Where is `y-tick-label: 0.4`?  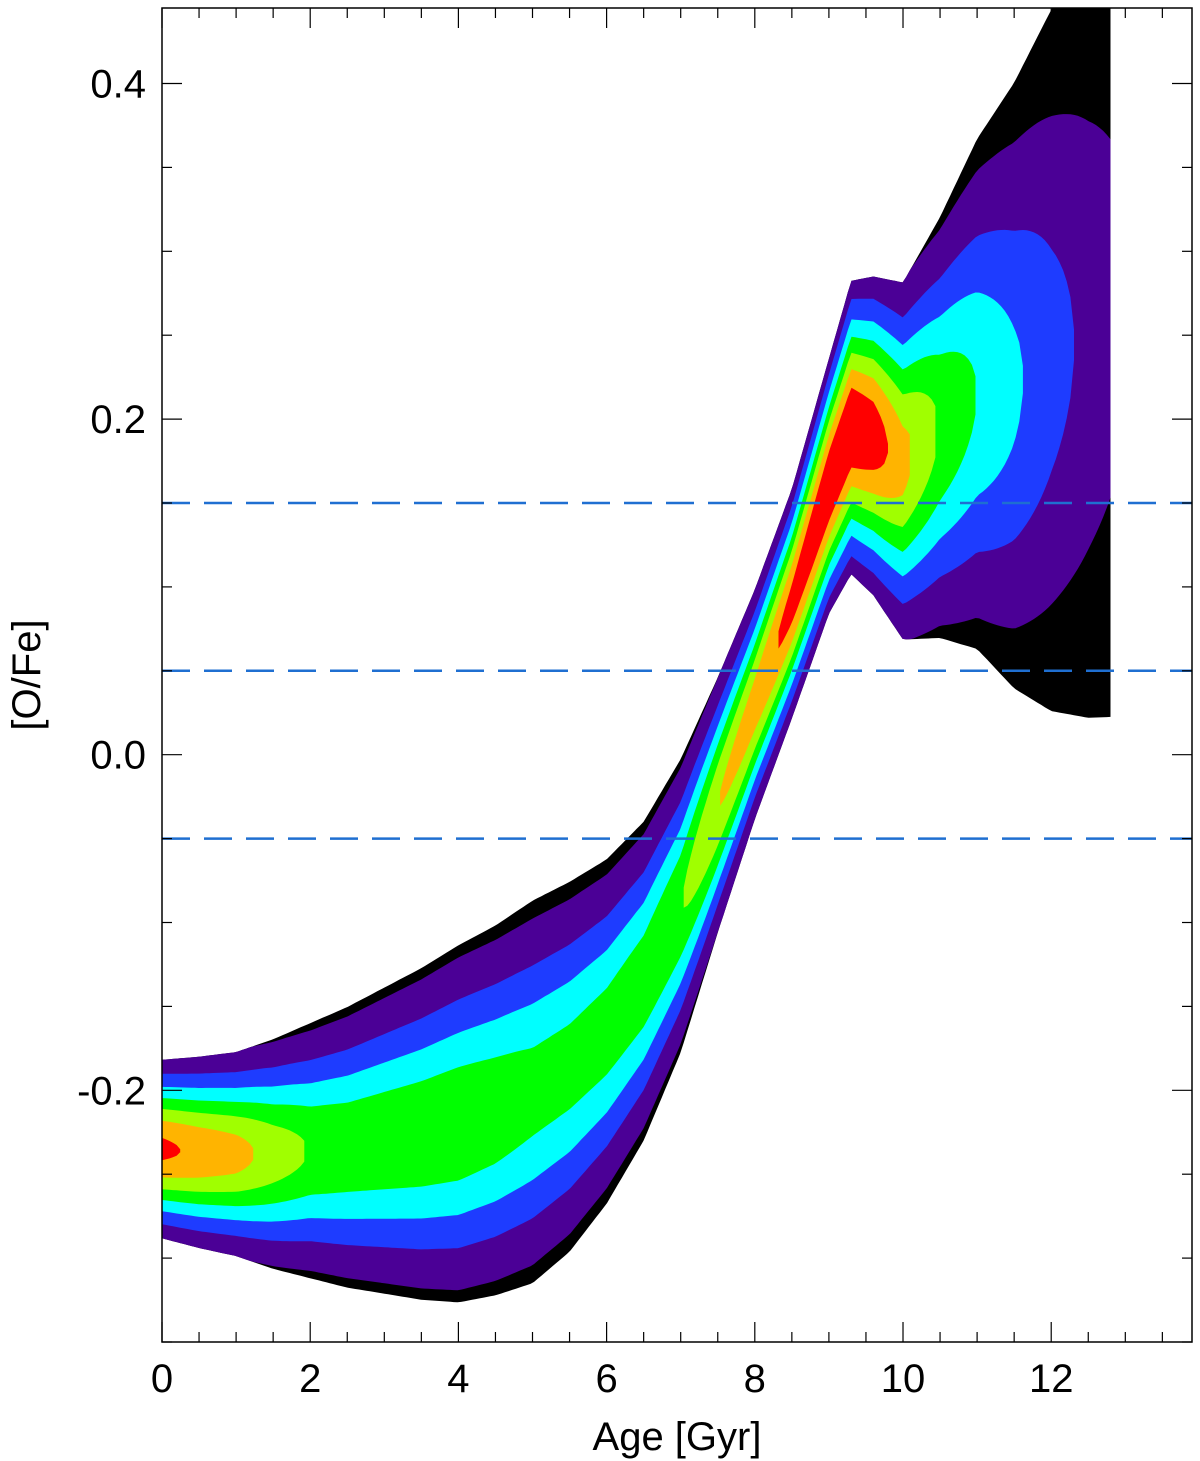
y-tick-label: 0.4 is located at coordinates (118, 85).